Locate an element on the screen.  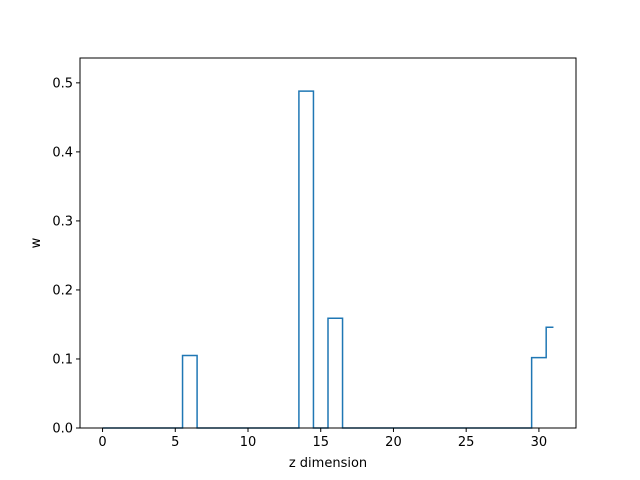
x-axis-ticks: 0 5 10 15 20 25 30 is located at coordinates (322, 439).